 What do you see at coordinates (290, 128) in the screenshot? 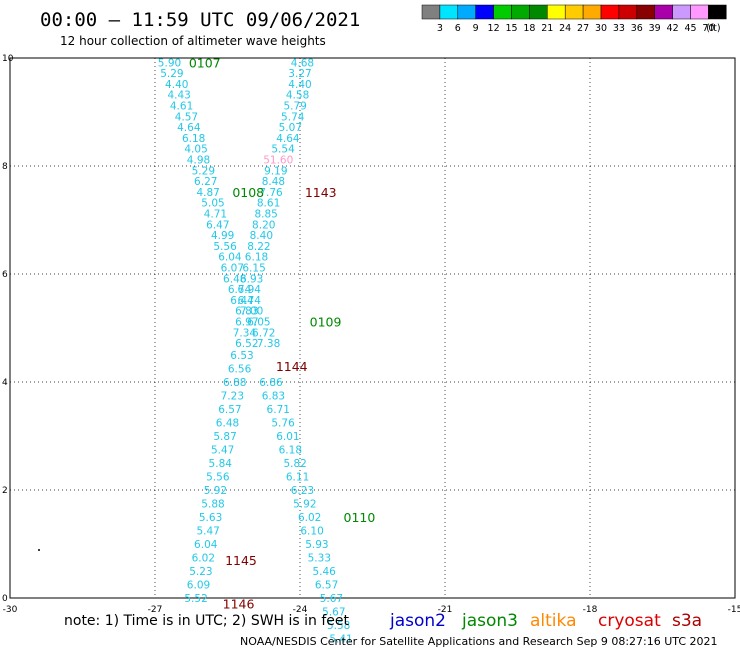
I see `wave-height-label: 5.07` at bounding box center [290, 128].